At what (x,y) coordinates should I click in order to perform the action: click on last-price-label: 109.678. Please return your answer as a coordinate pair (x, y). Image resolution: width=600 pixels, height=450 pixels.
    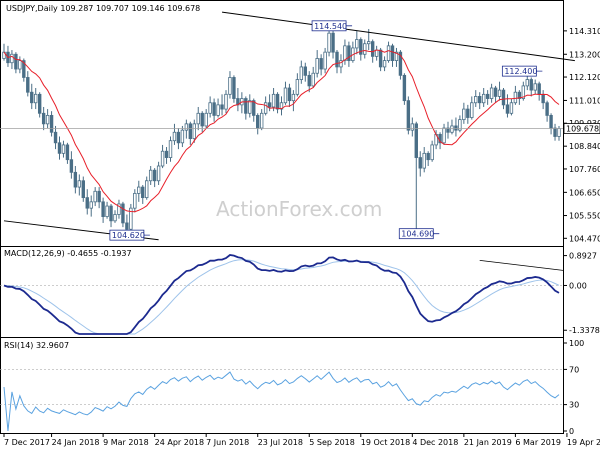
    Looking at the image, I should click on (582, 129).